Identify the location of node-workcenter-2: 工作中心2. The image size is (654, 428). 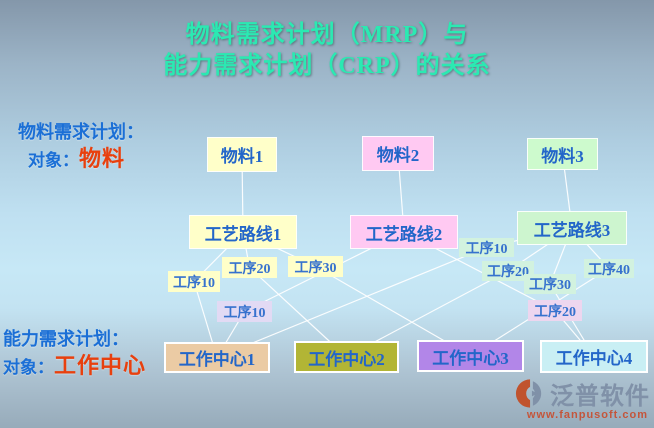
(346, 357).